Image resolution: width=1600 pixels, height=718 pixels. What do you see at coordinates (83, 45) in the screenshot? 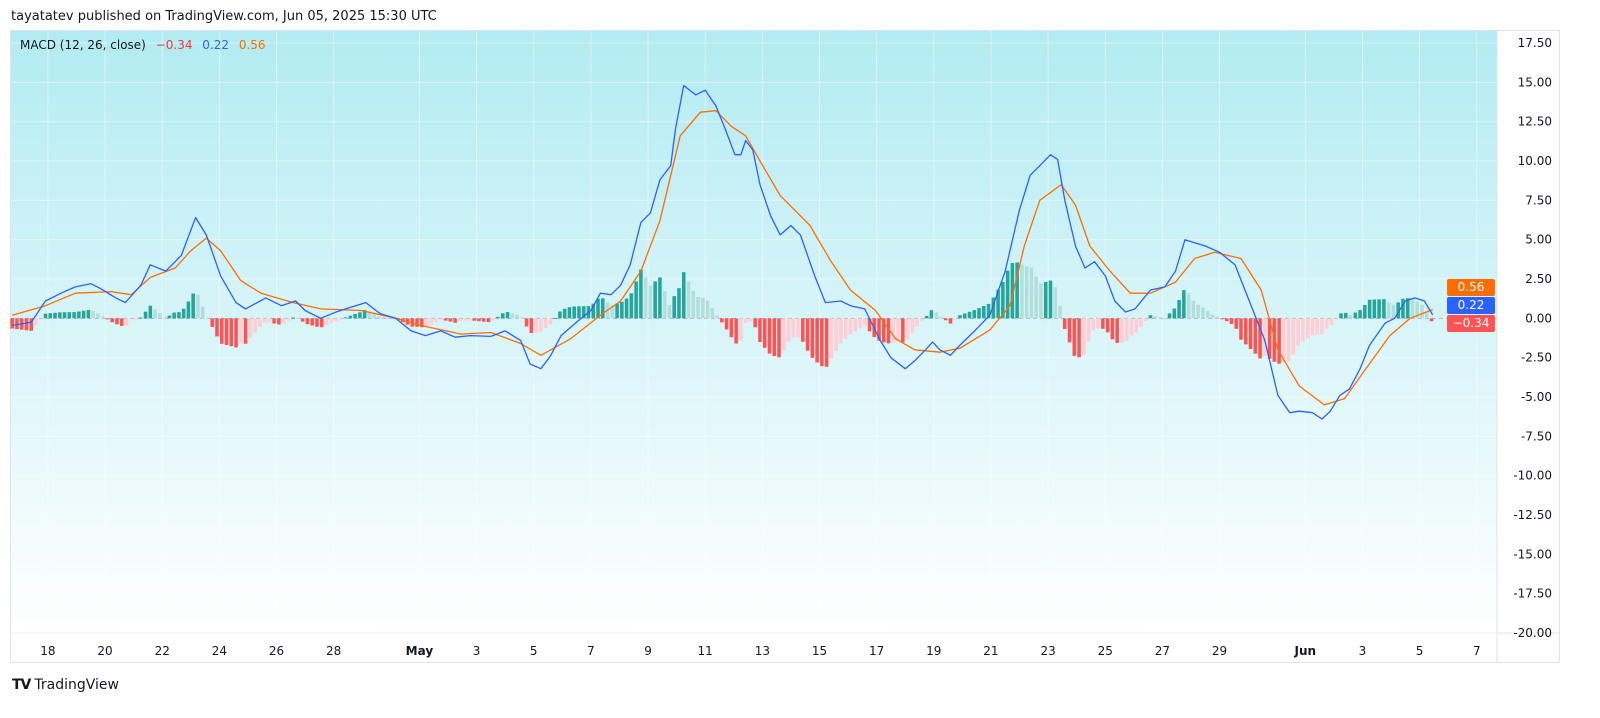
I see `indicator-name: MACD (12, 26, close)` at bounding box center [83, 45].